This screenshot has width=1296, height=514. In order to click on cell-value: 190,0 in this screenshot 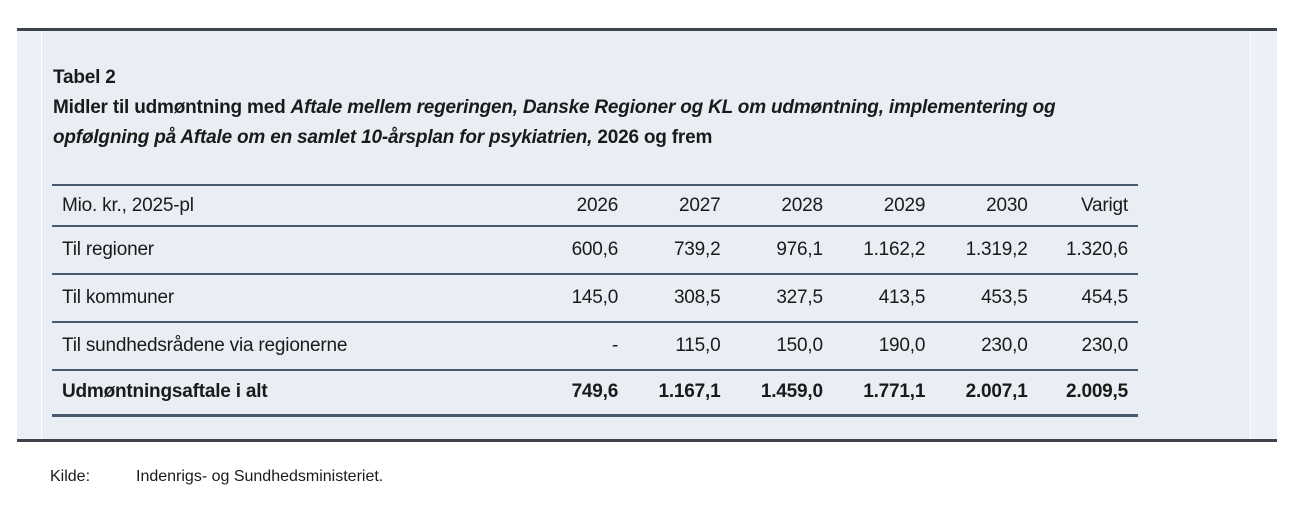, I will do `click(902, 345)`.